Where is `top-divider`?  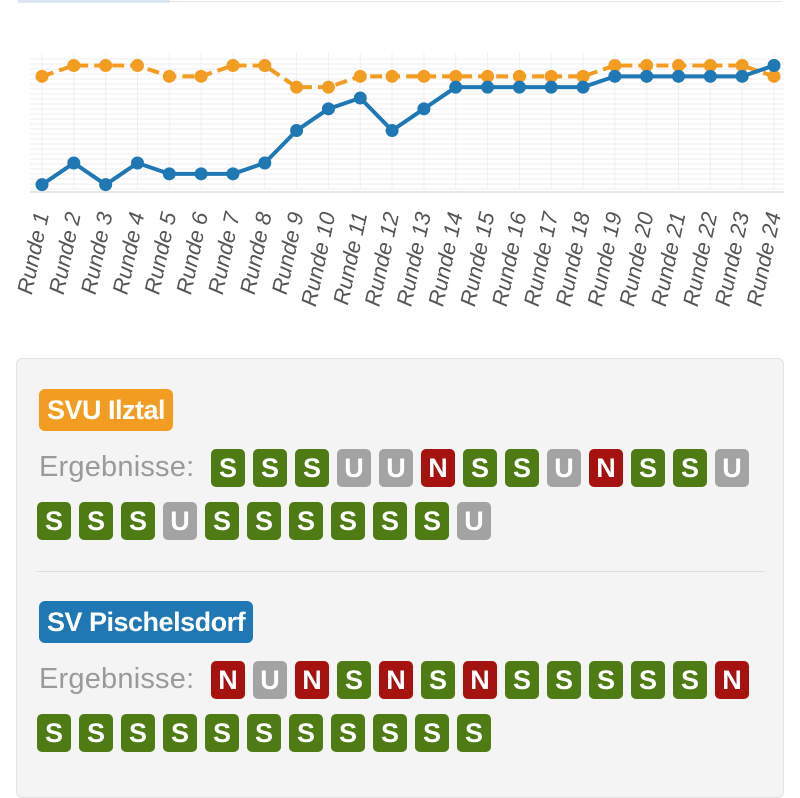
top-divider is located at coordinates (476, 1).